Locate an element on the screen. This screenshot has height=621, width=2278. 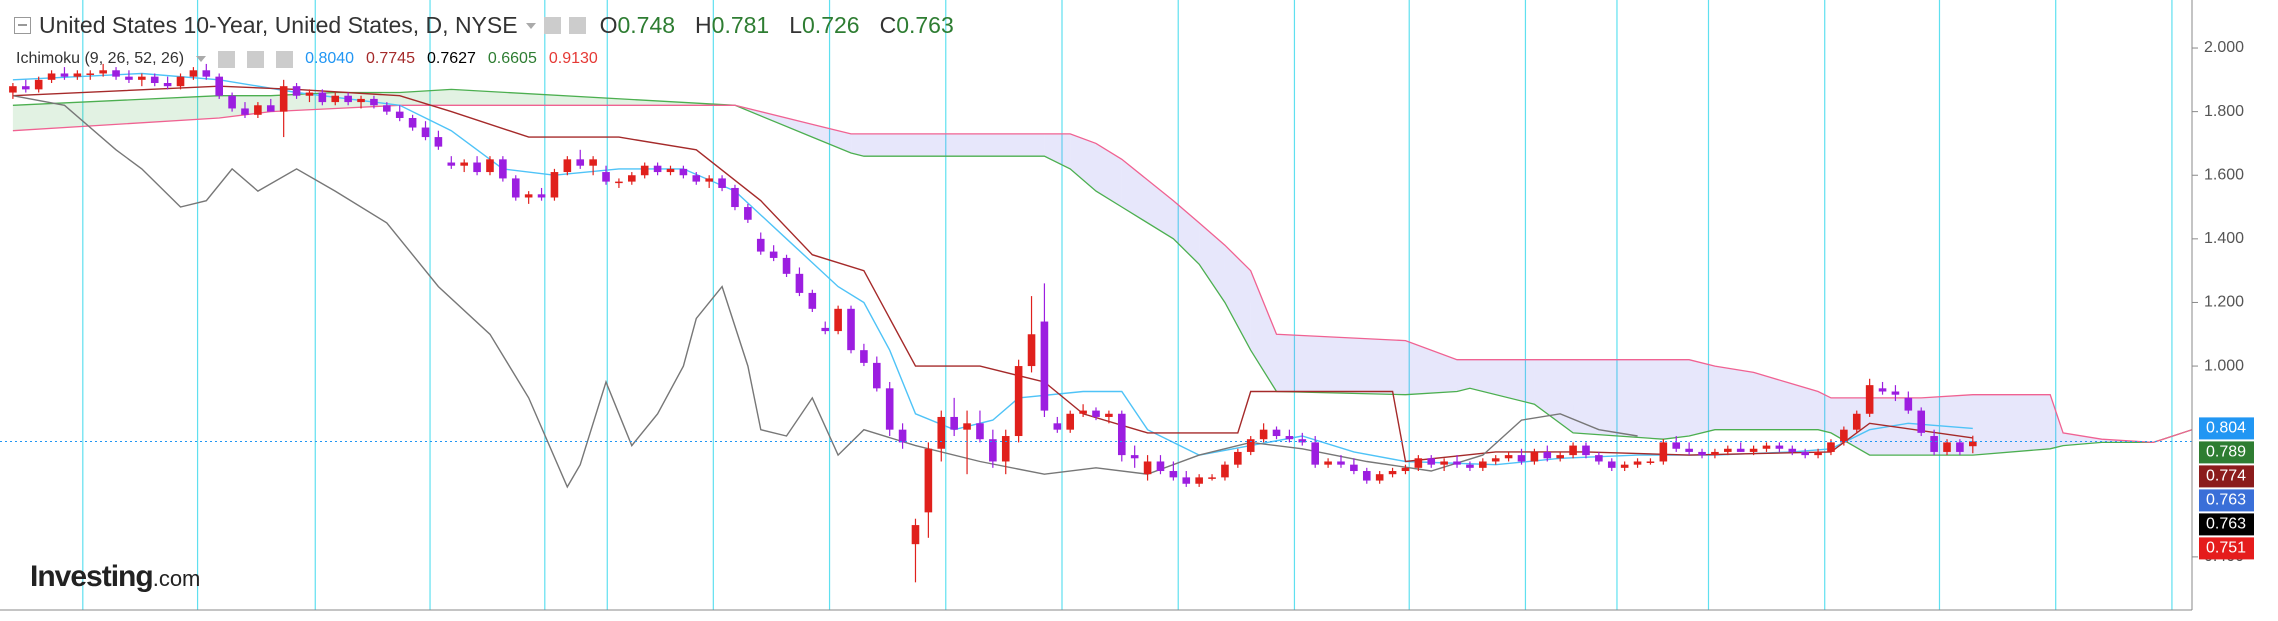
price-tag-label: 0.804 is located at coordinates (2226, 428).